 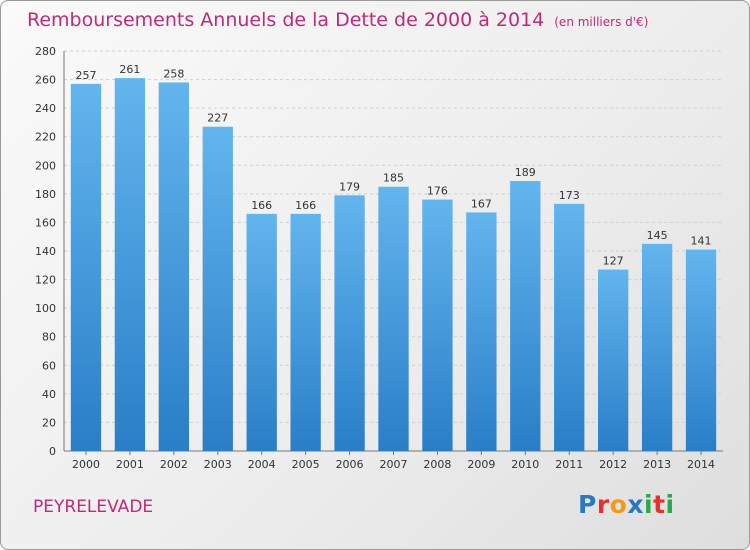 I want to click on y-tick-label: 260, so click(x=45, y=80).